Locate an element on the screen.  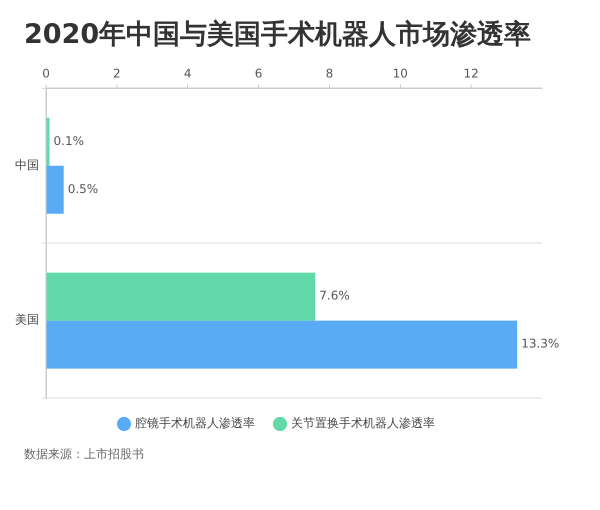
x-tick-label: 2 is located at coordinates (117, 73).